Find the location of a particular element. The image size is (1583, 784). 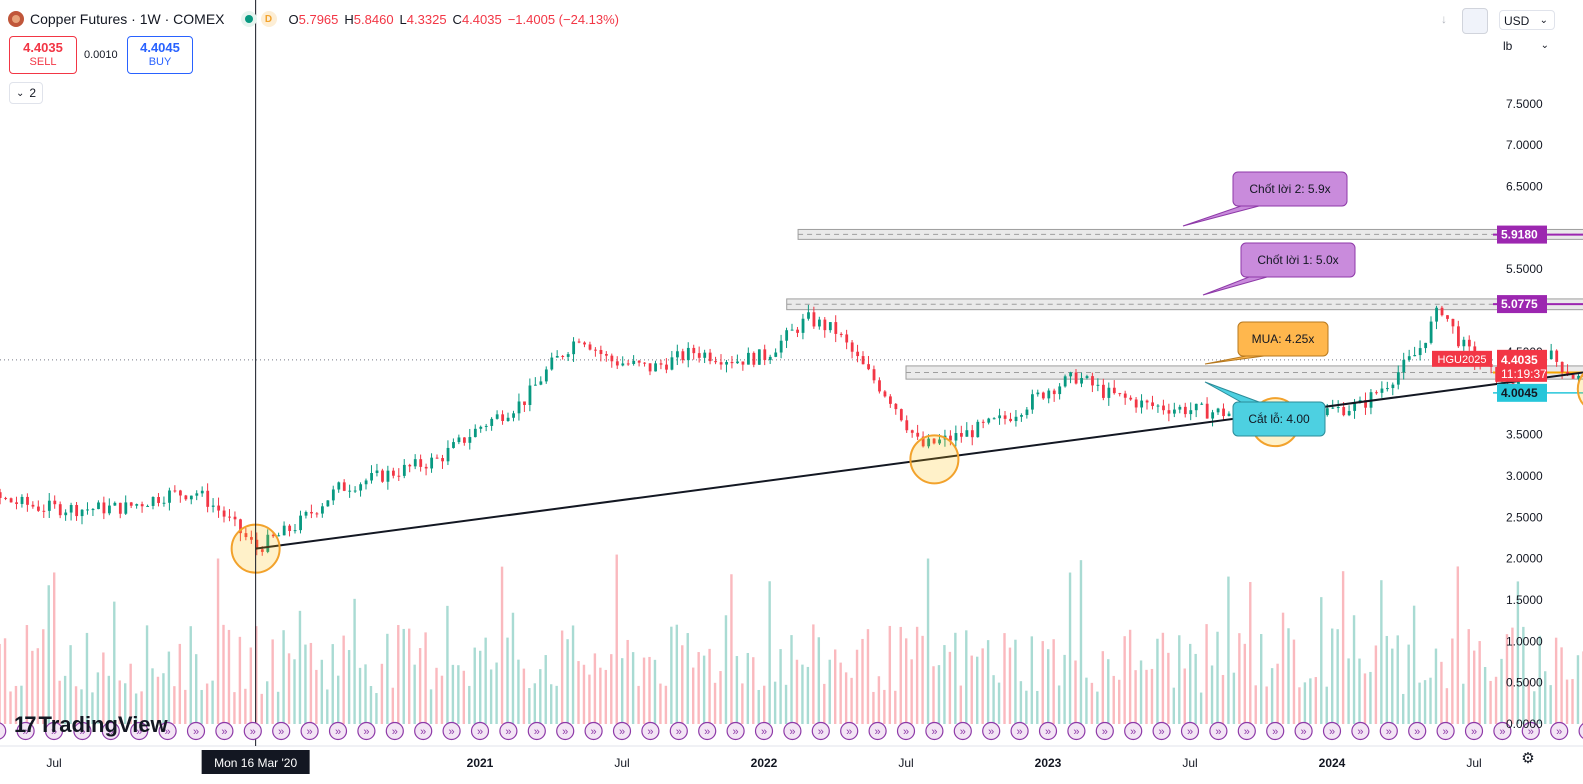

sell-label: SELL is located at coordinates (43, 62).